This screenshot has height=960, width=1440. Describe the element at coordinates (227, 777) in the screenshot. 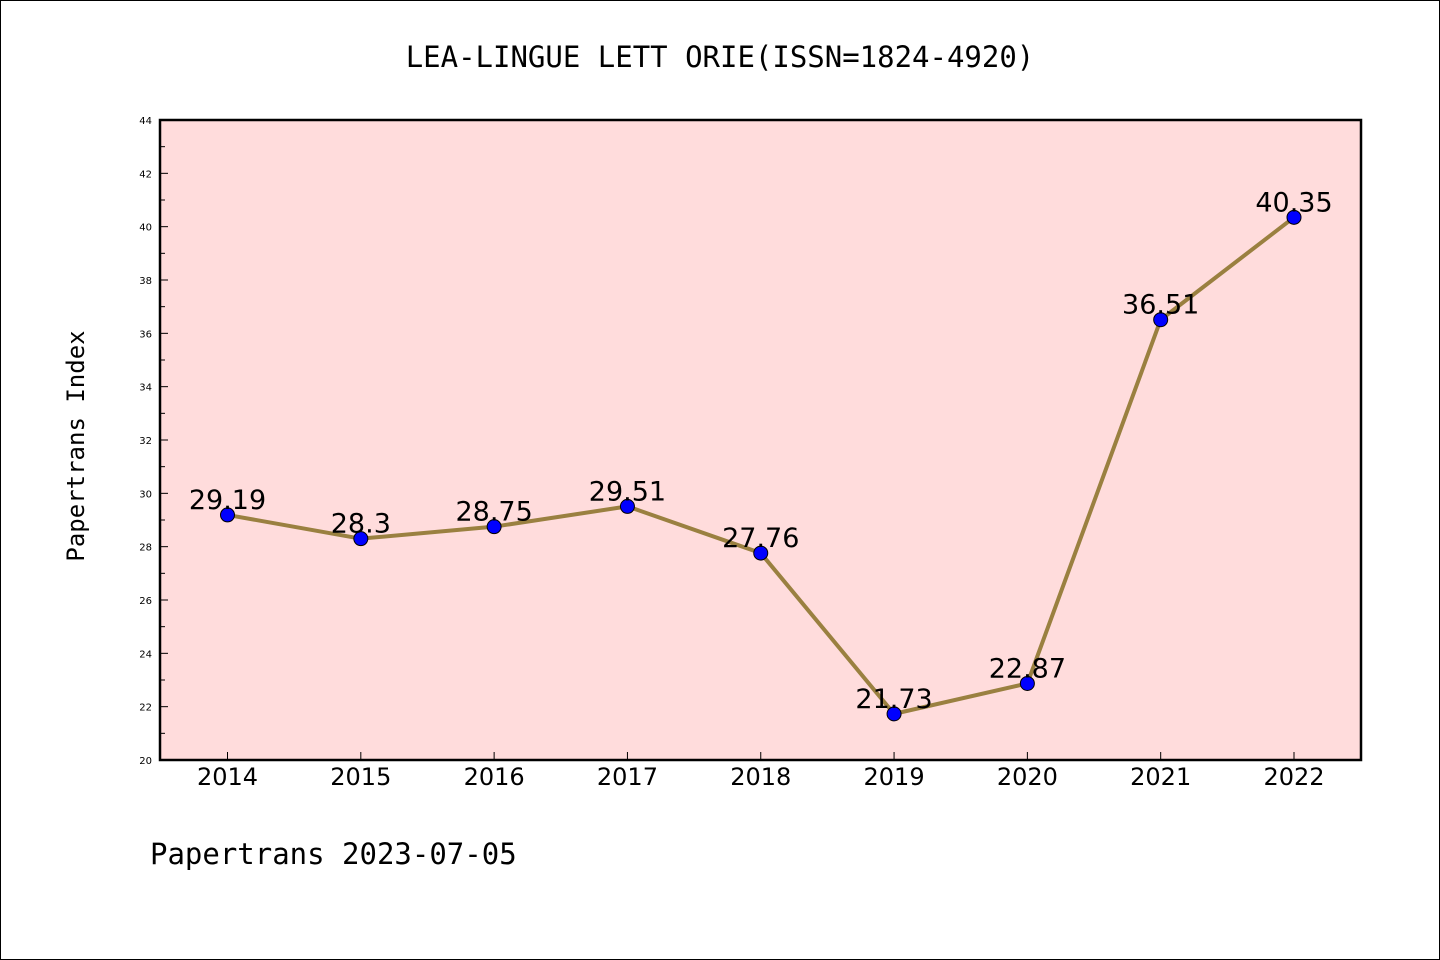

I see `x-tick-label: 2014` at that location.